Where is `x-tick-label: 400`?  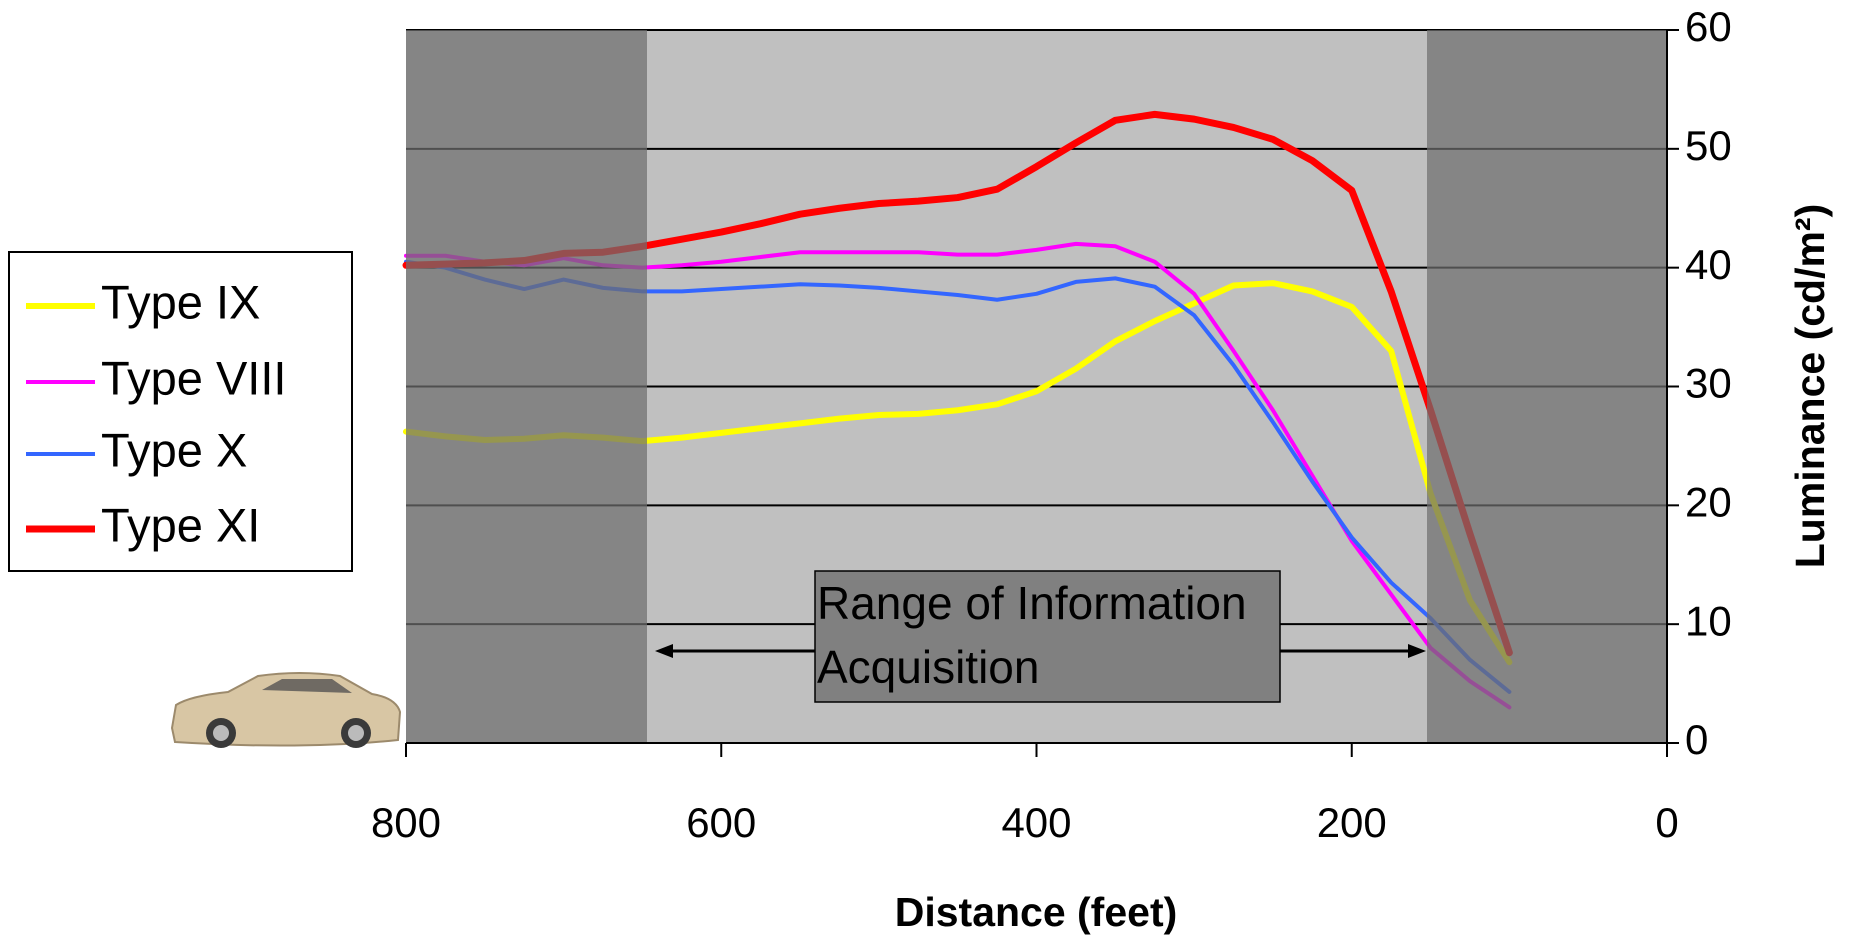 x-tick-label: 400 is located at coordinates (1036, 822).